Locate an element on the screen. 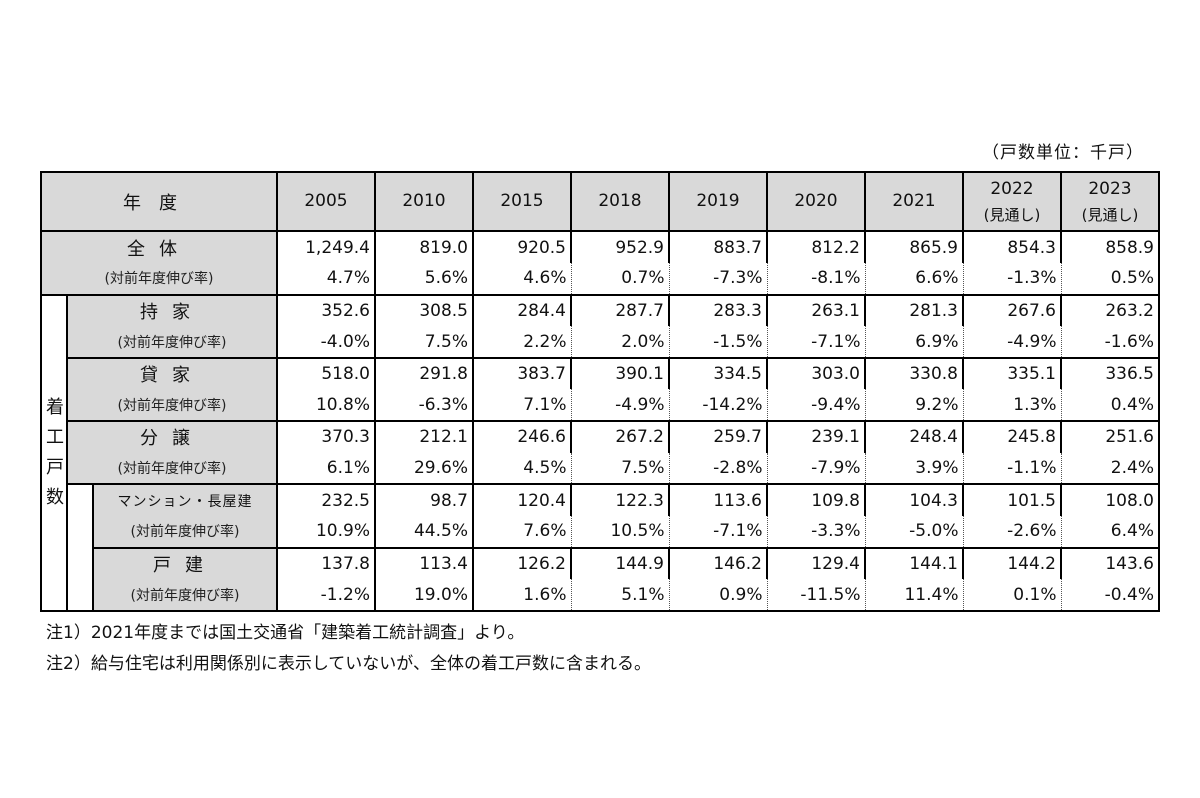  year-column-header: 2005 is located at coordinates (326, 201).